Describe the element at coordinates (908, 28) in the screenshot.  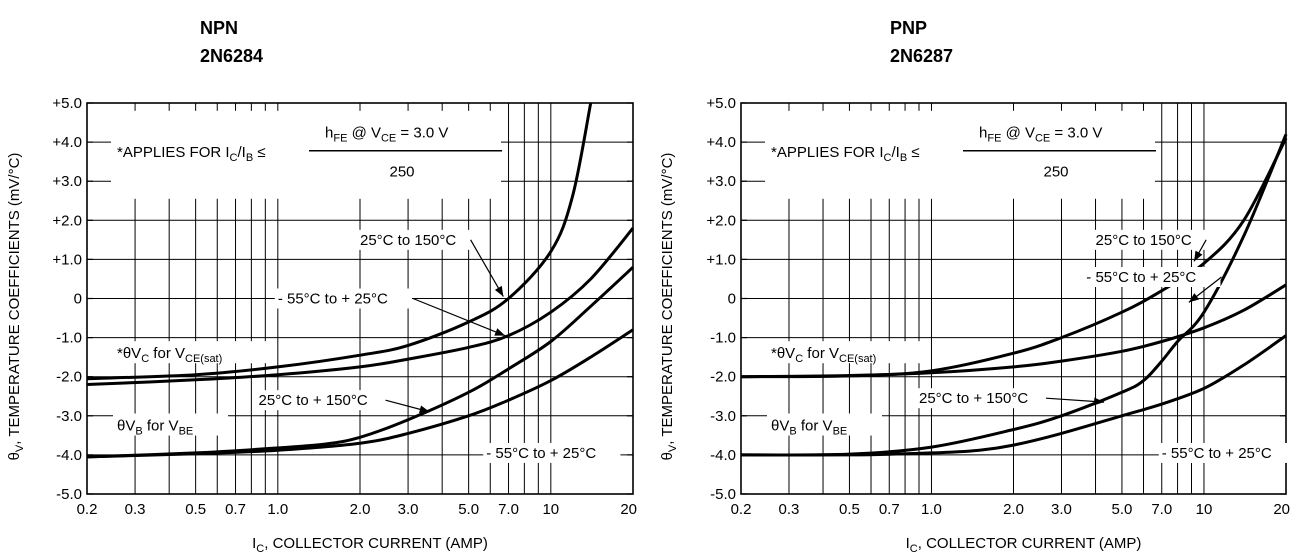
I see `chart-title: PNP` at that location.